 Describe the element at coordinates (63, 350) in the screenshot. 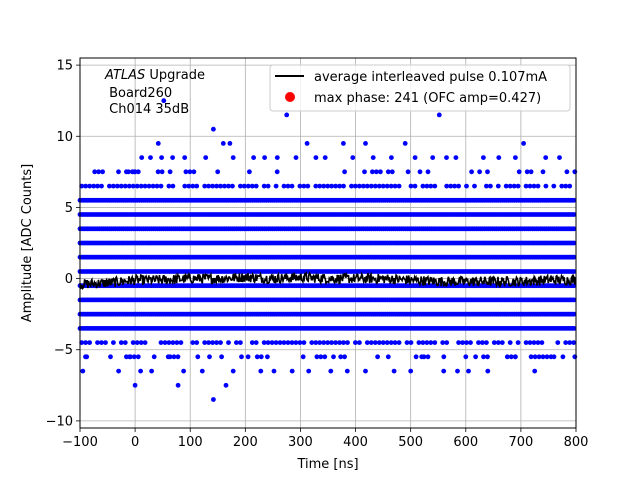

I see `y-tick-label: −5` at that location.